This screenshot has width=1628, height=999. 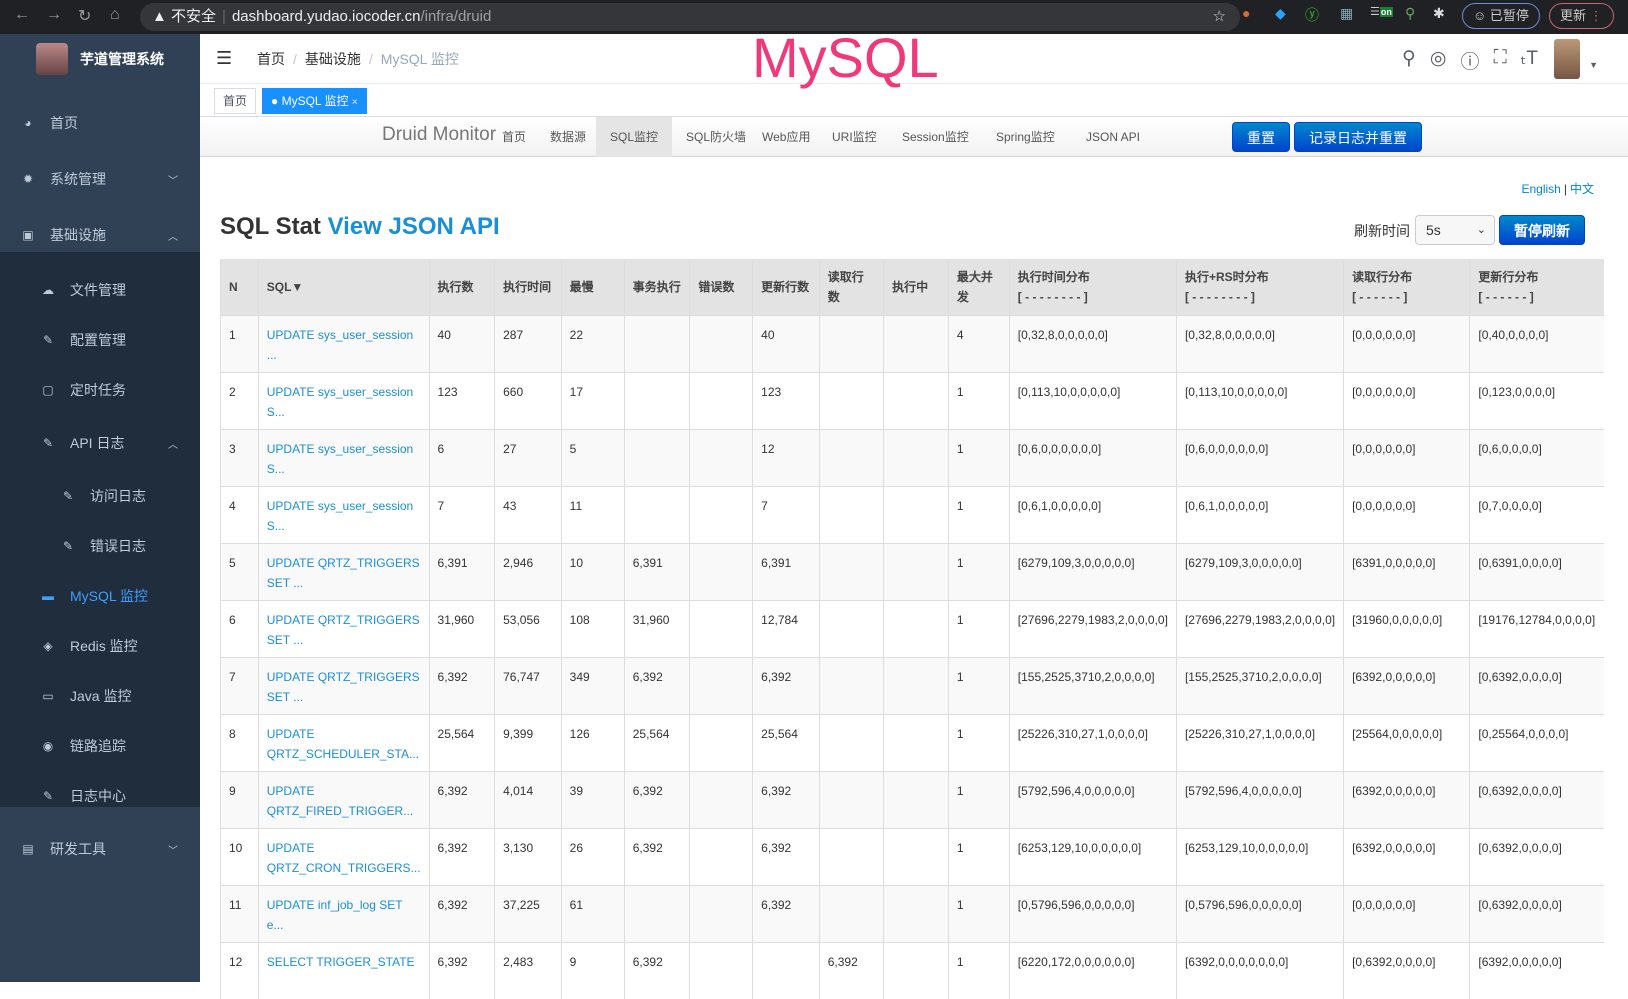 What do you see at coordinates (461, 287) in the screenshot?
I see `column-header: 执行数` at bounding box center [461, 287].